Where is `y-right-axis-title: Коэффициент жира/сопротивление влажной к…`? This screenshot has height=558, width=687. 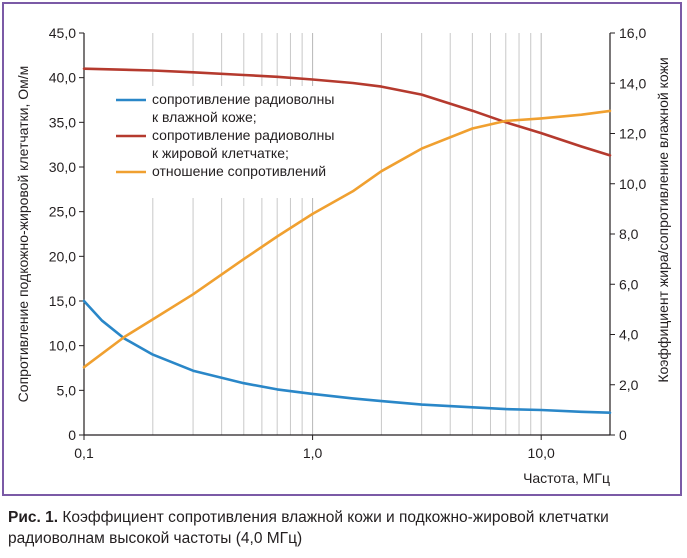
y-right-axis-title: Коэффициент жира/сопротивление влажной к… is located at coordinates (663, 219).